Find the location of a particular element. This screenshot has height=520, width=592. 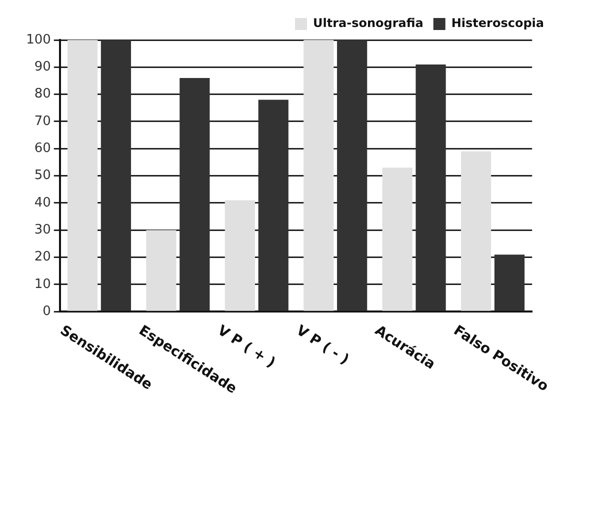

y-tick-label: 0 is located at coordinates (46, 311).